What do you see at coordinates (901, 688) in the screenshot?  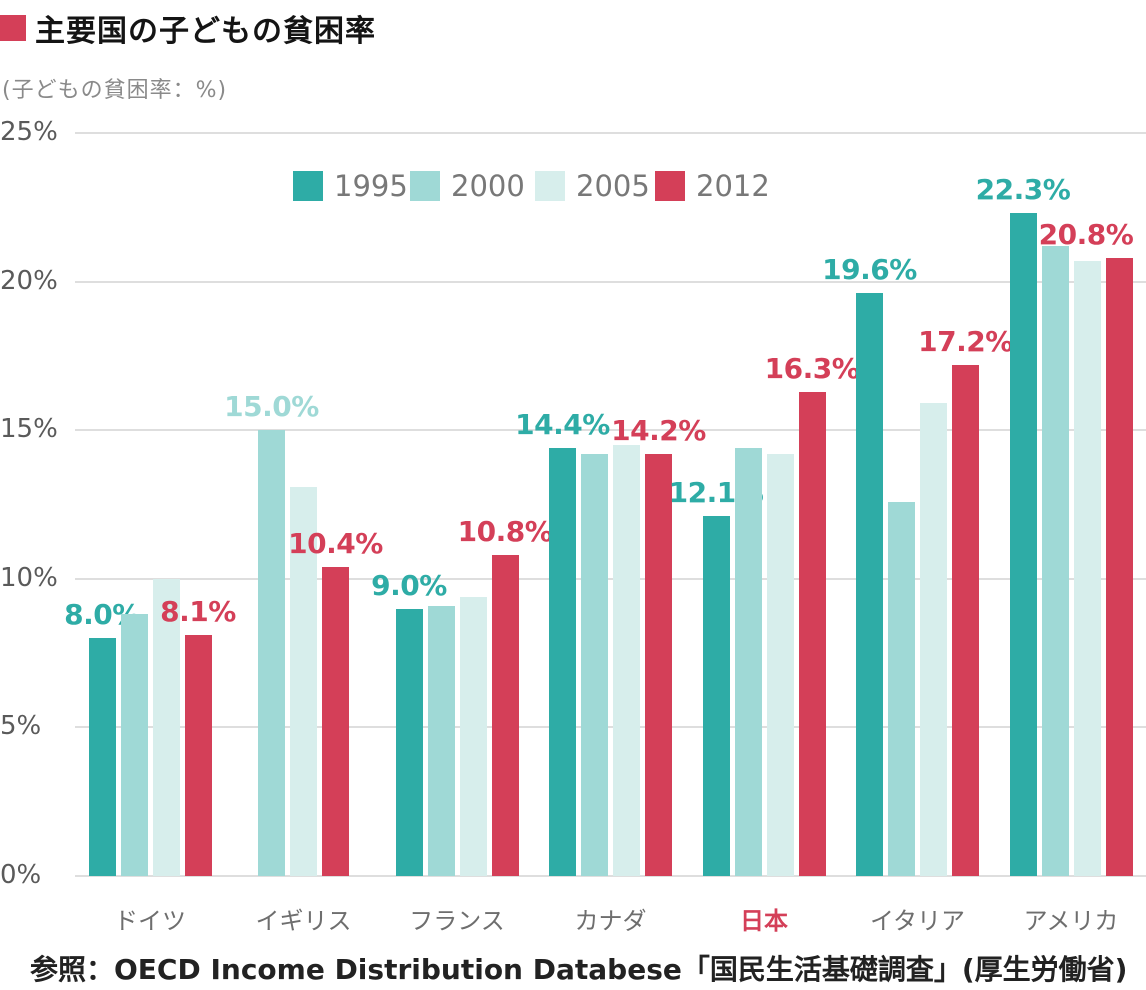 I see `bar-イタリア-2000` at bounding box center [901, 688].